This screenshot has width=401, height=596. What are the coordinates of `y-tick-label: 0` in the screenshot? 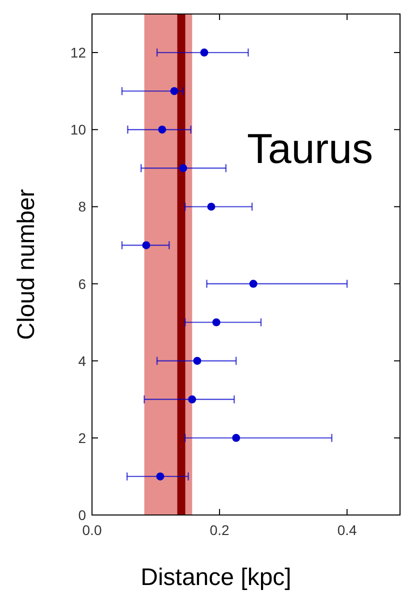 It's located at (82, 515).